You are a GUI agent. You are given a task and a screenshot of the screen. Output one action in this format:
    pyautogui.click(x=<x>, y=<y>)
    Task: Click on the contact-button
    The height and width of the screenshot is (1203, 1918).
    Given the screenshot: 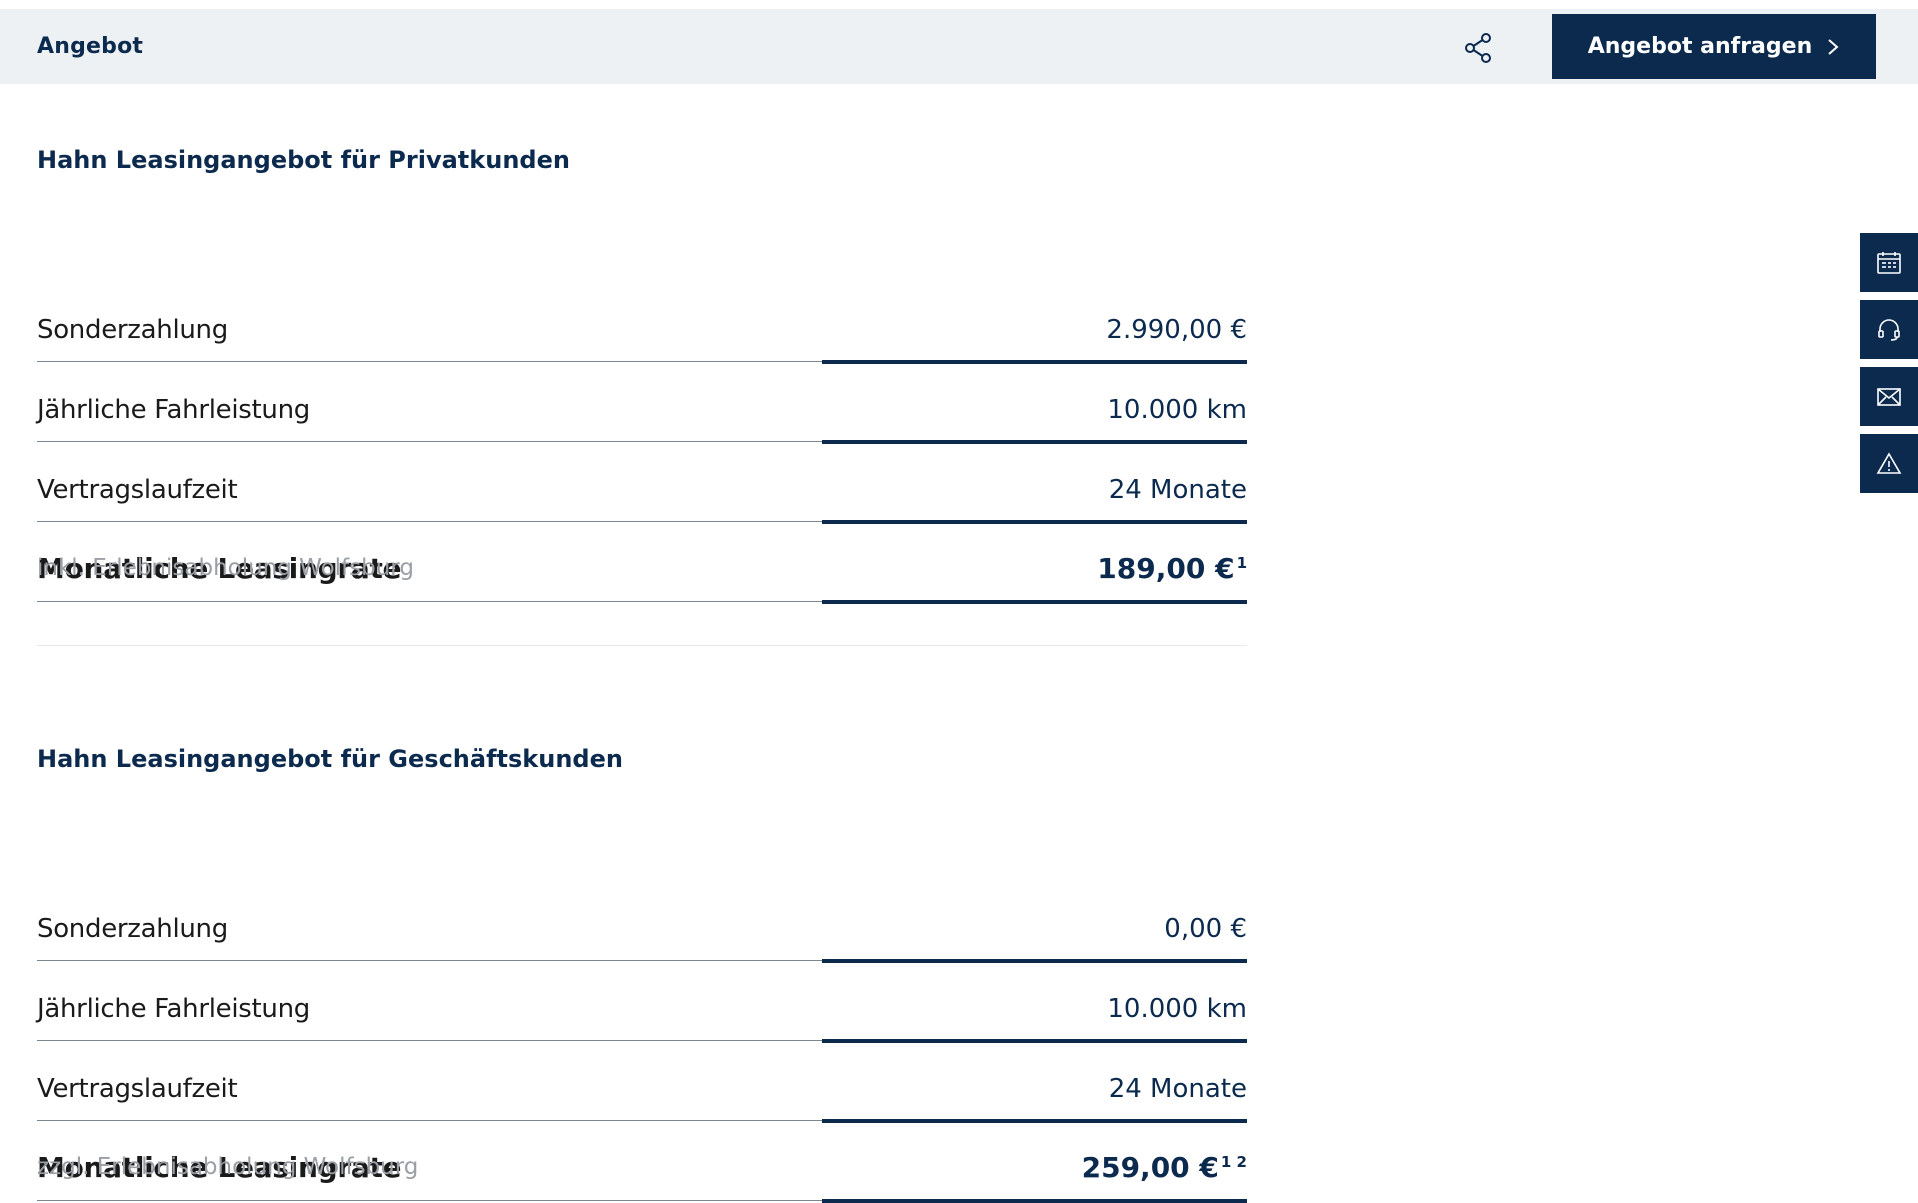 What is the action you would take?
    pyautogui.click(x=1889, y=329)
    